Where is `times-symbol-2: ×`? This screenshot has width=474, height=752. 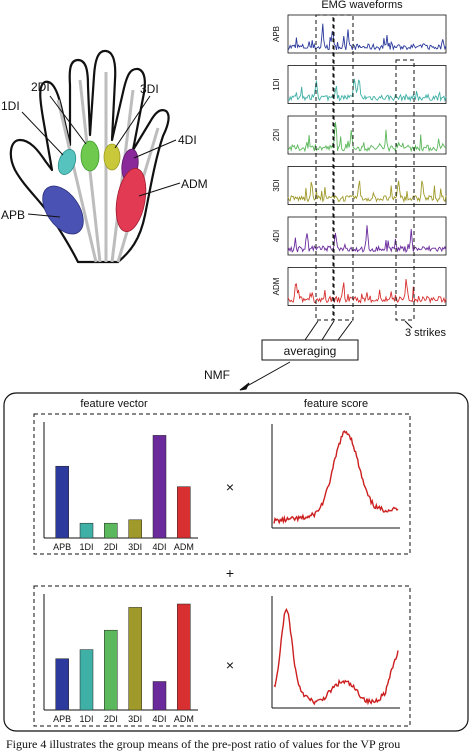
times-symbol-2: × is located at coordinates (230, 665).